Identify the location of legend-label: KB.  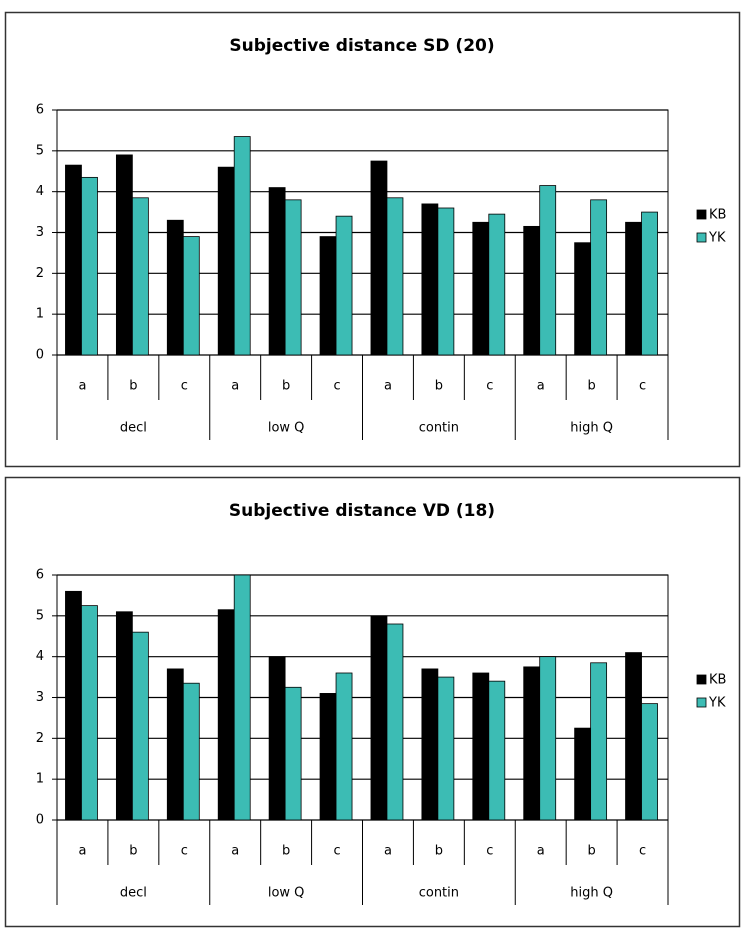
(717, 215).